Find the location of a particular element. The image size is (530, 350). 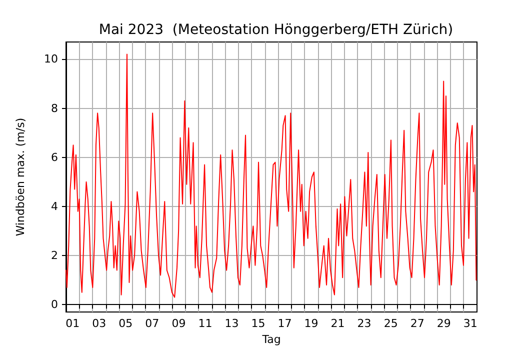

x-tick-label: 17 is located at coordinates (285, 323).